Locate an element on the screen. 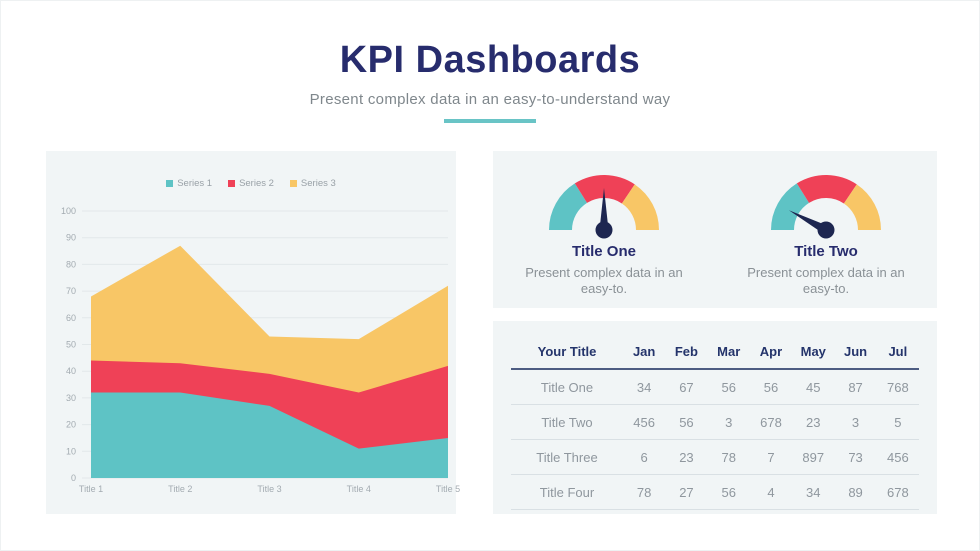 The image size is (980, 551). table-cell: 89 is located at coordinates (855, 492).